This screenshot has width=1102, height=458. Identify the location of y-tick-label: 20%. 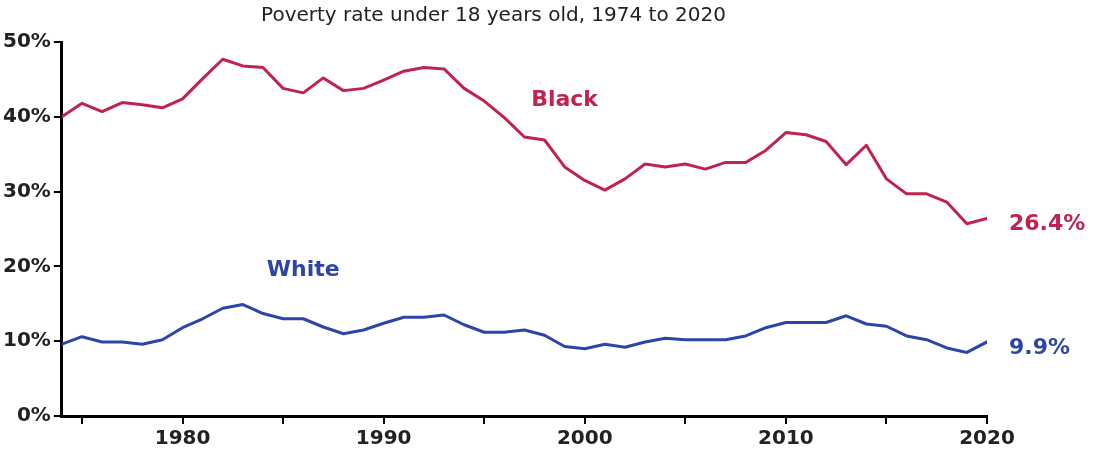
(27, 264).